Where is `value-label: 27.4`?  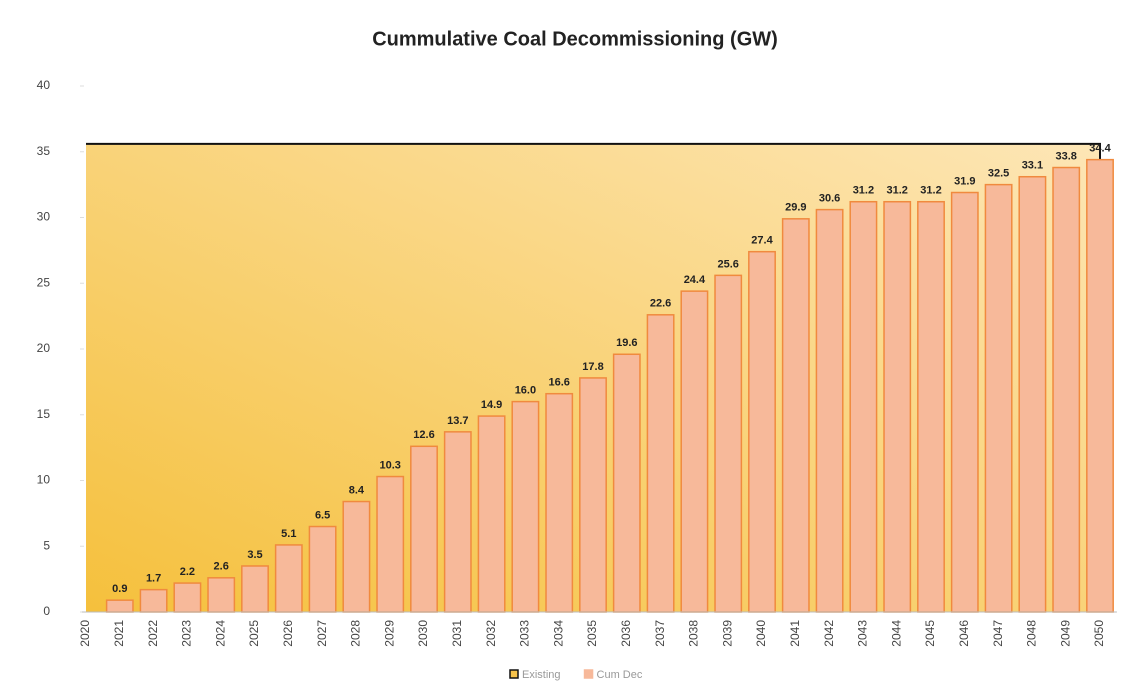
value-label: 27.4 is located at coordinates (762, 241).